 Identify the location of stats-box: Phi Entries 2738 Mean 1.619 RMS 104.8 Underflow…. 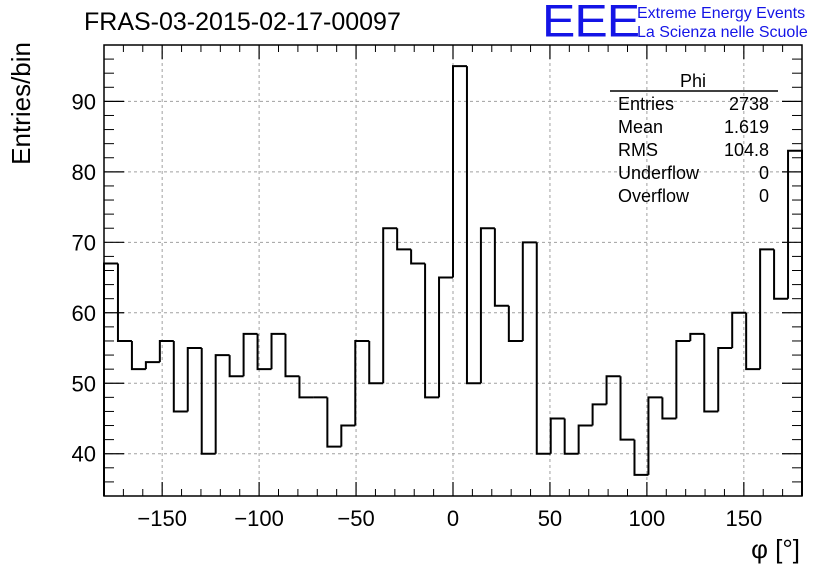
(694, 138).